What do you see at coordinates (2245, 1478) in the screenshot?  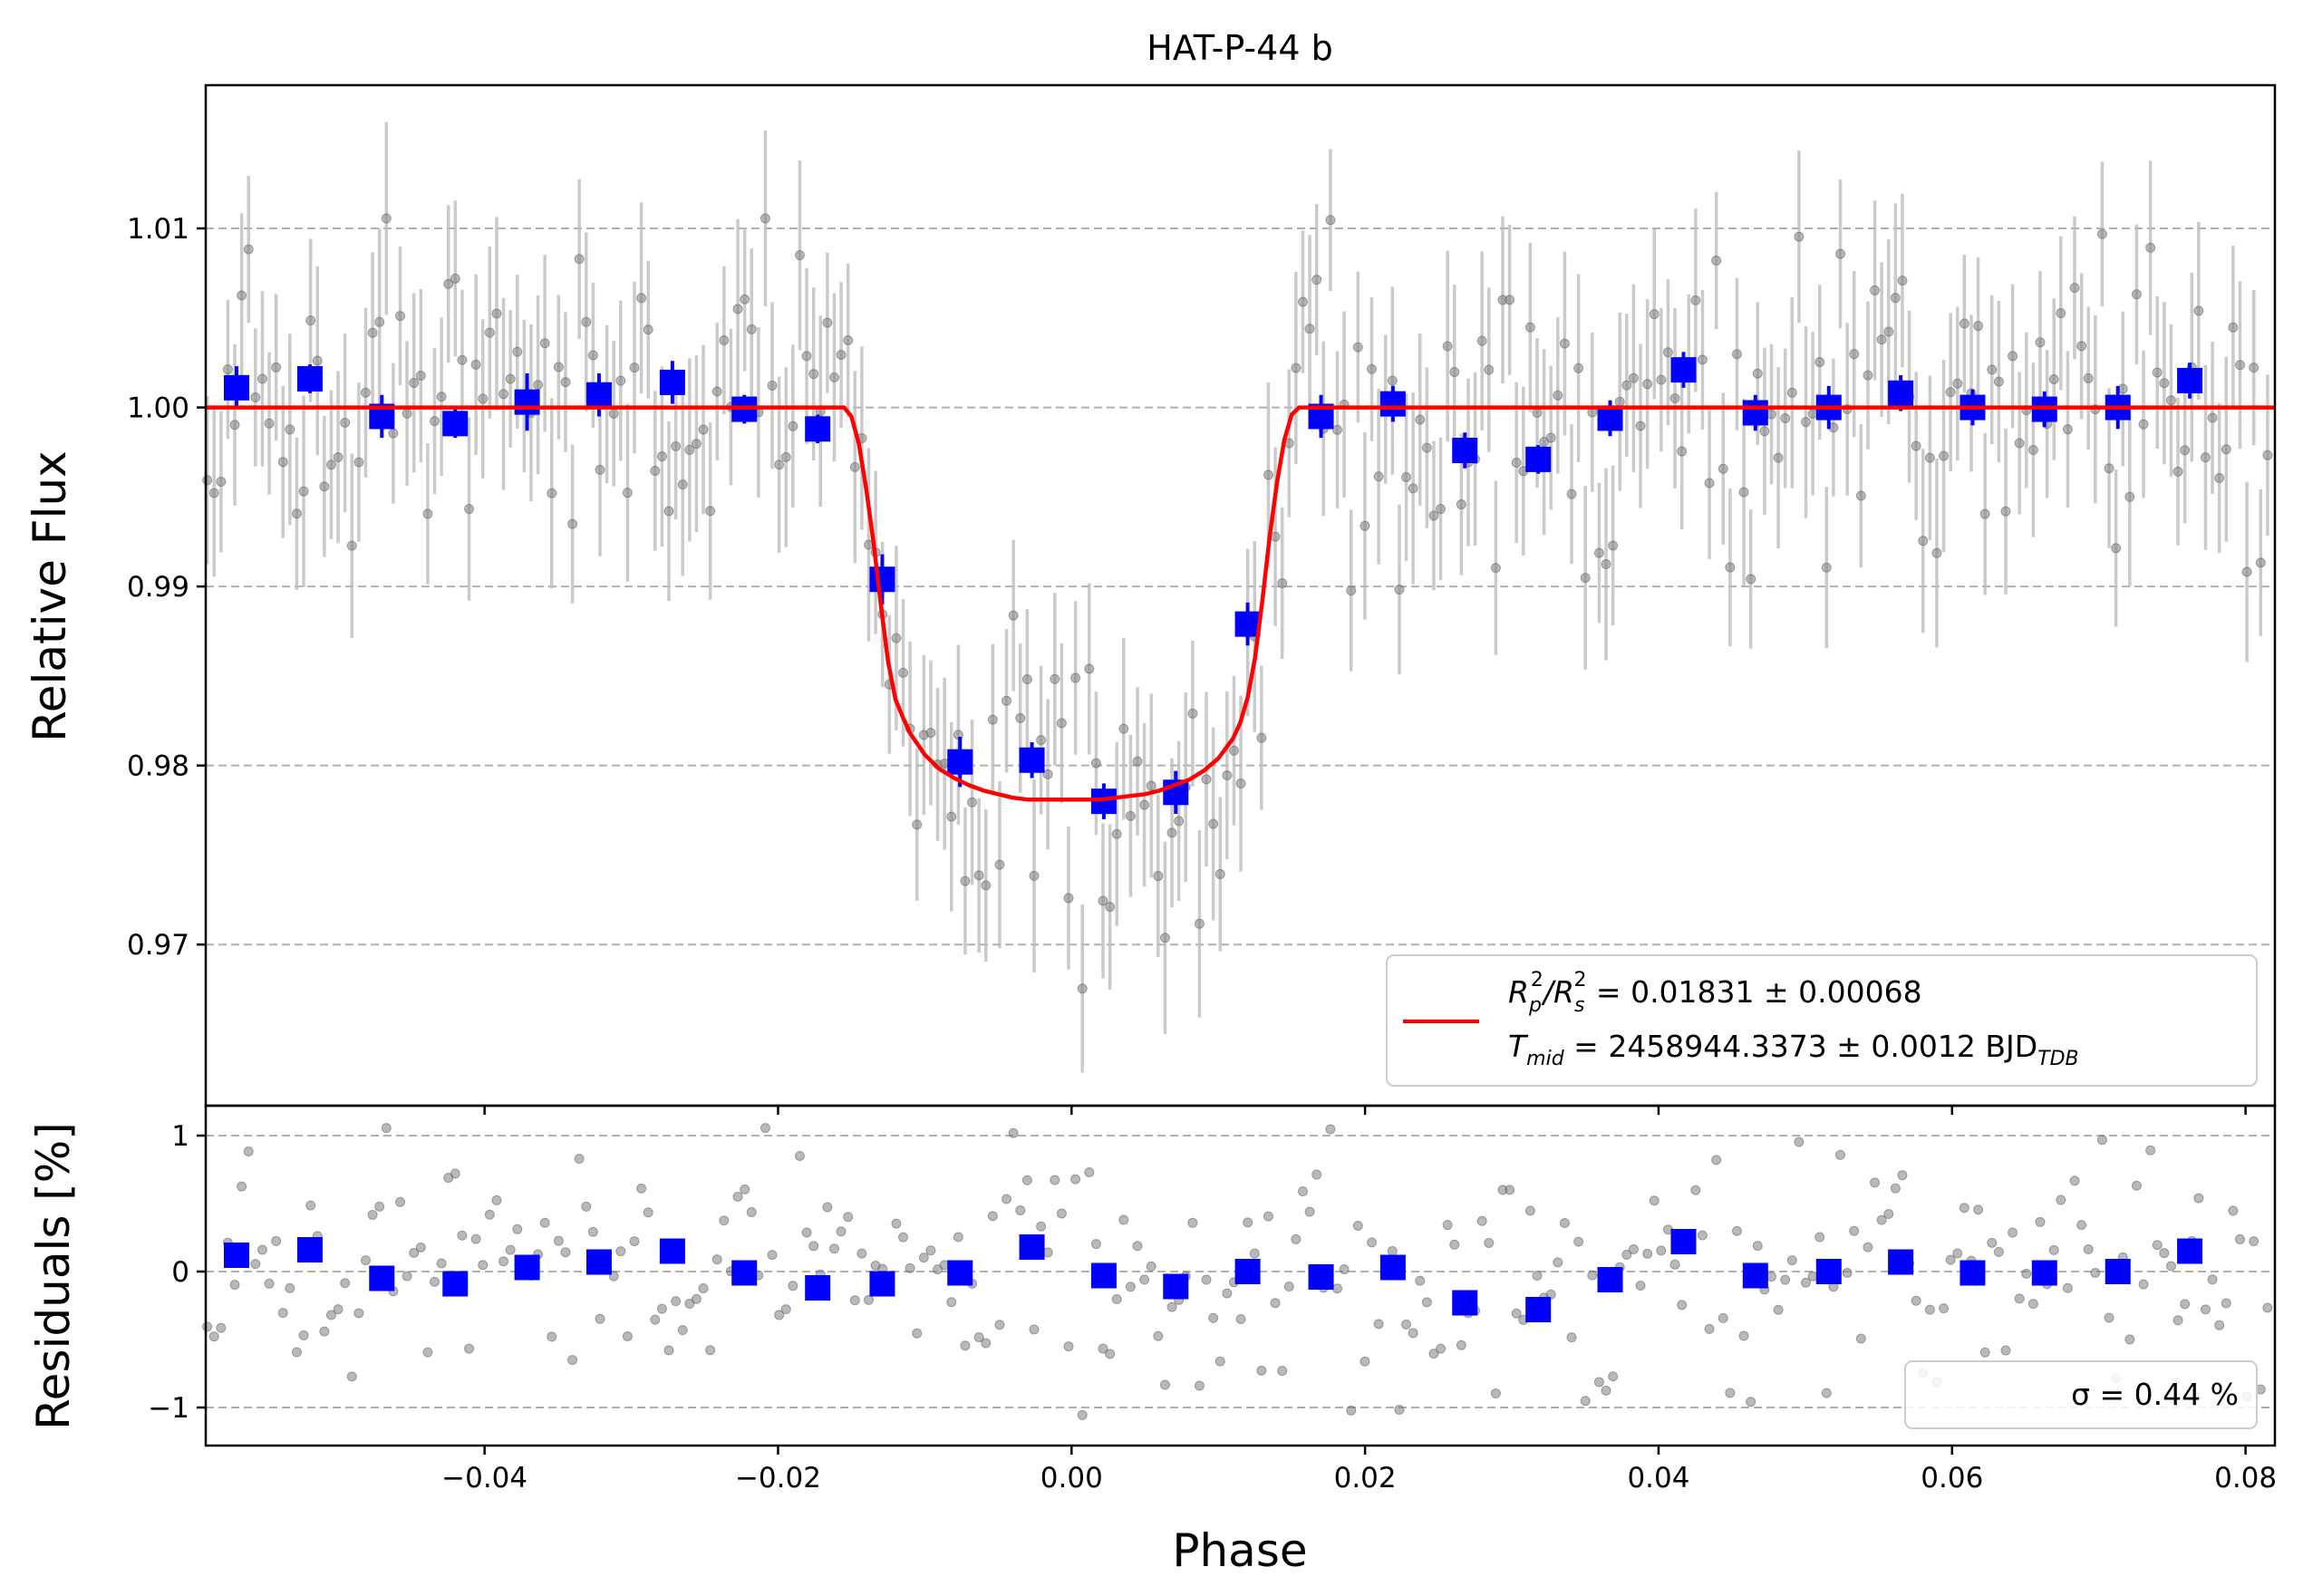 I see `bottom-x-tick-label: 0.08` at bounding box center [2245, 1478].